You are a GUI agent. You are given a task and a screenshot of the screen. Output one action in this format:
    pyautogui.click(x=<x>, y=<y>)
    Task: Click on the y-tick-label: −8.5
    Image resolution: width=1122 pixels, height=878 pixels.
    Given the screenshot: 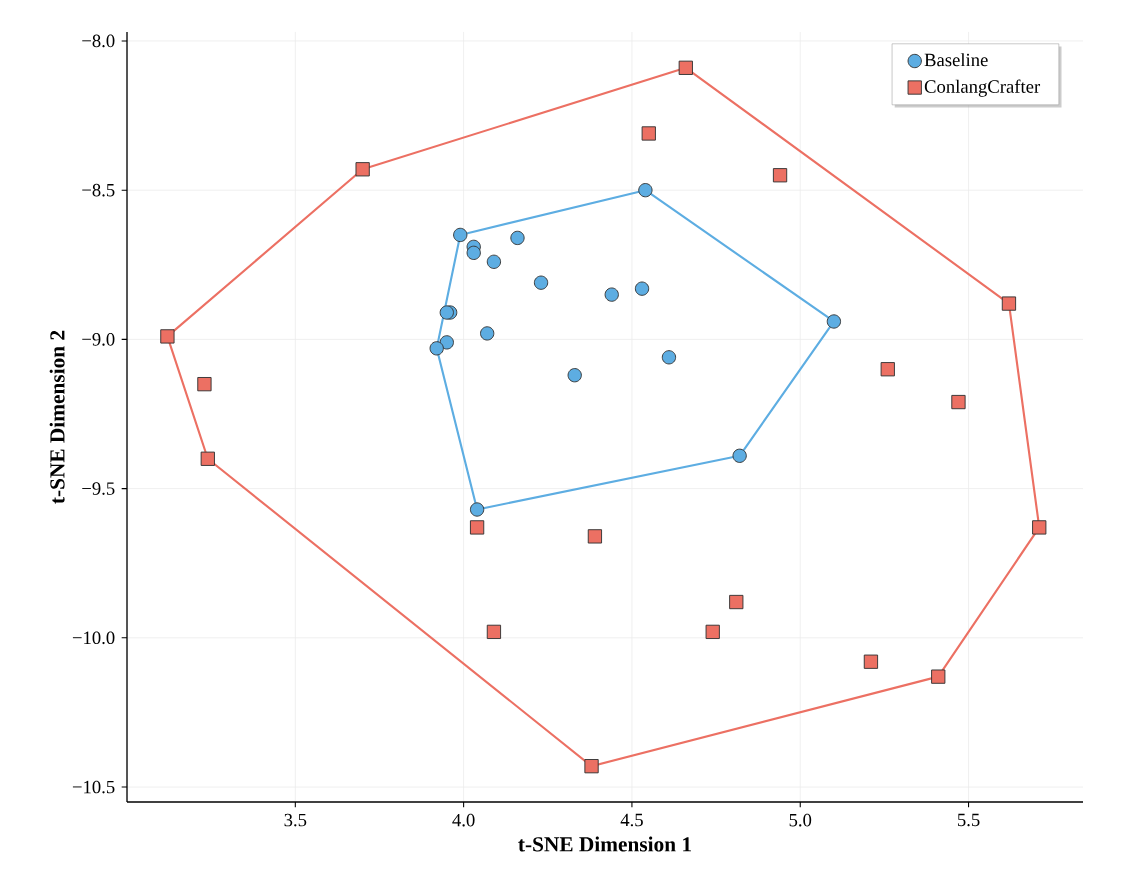 What is the action you would take?
    pyautogui.click(x=98, y=190)
    